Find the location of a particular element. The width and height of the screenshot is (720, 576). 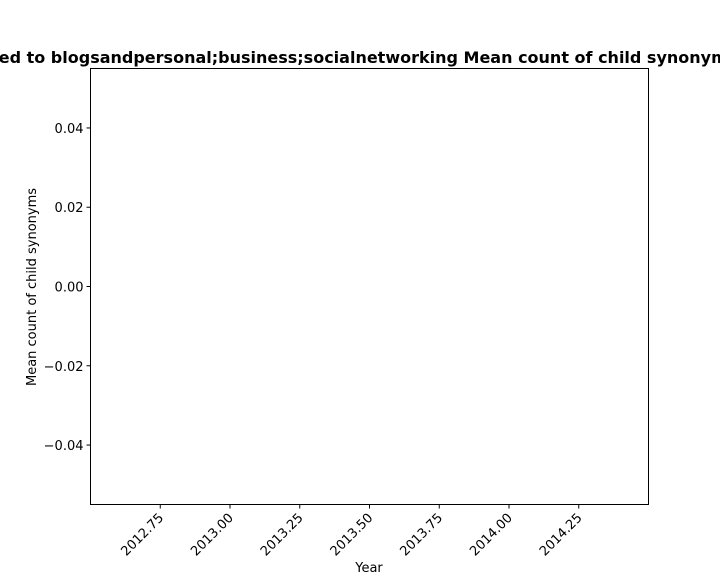

y-tick-label: −0.04 is located at coordinates (64, 446).